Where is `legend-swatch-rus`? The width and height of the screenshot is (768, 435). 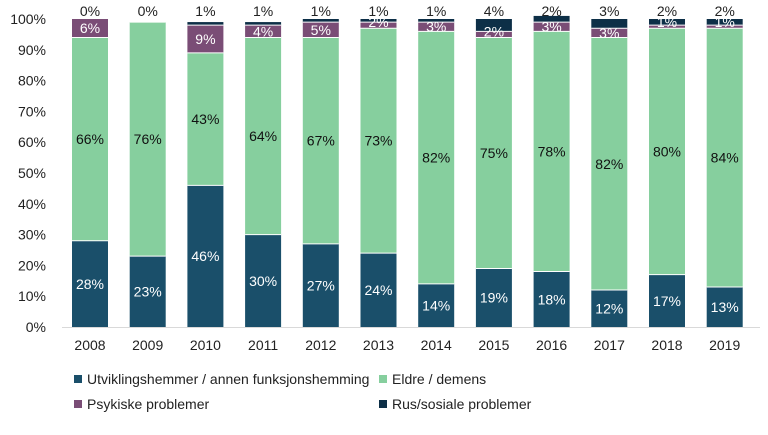 legend-swatch-rus is located at coordinates (383, 404).